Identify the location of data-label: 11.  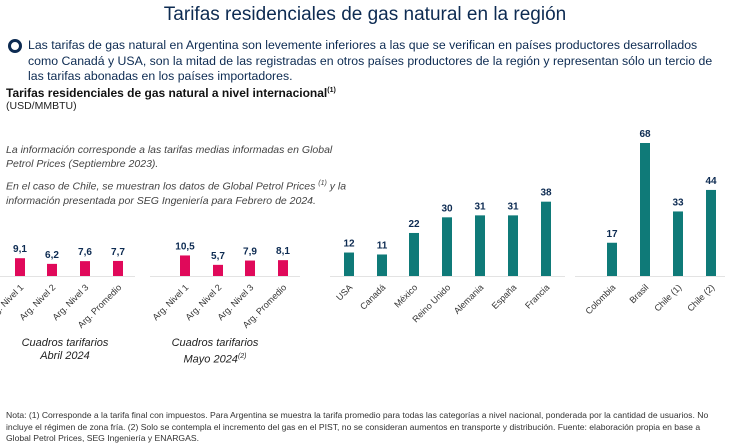
(382, 245).